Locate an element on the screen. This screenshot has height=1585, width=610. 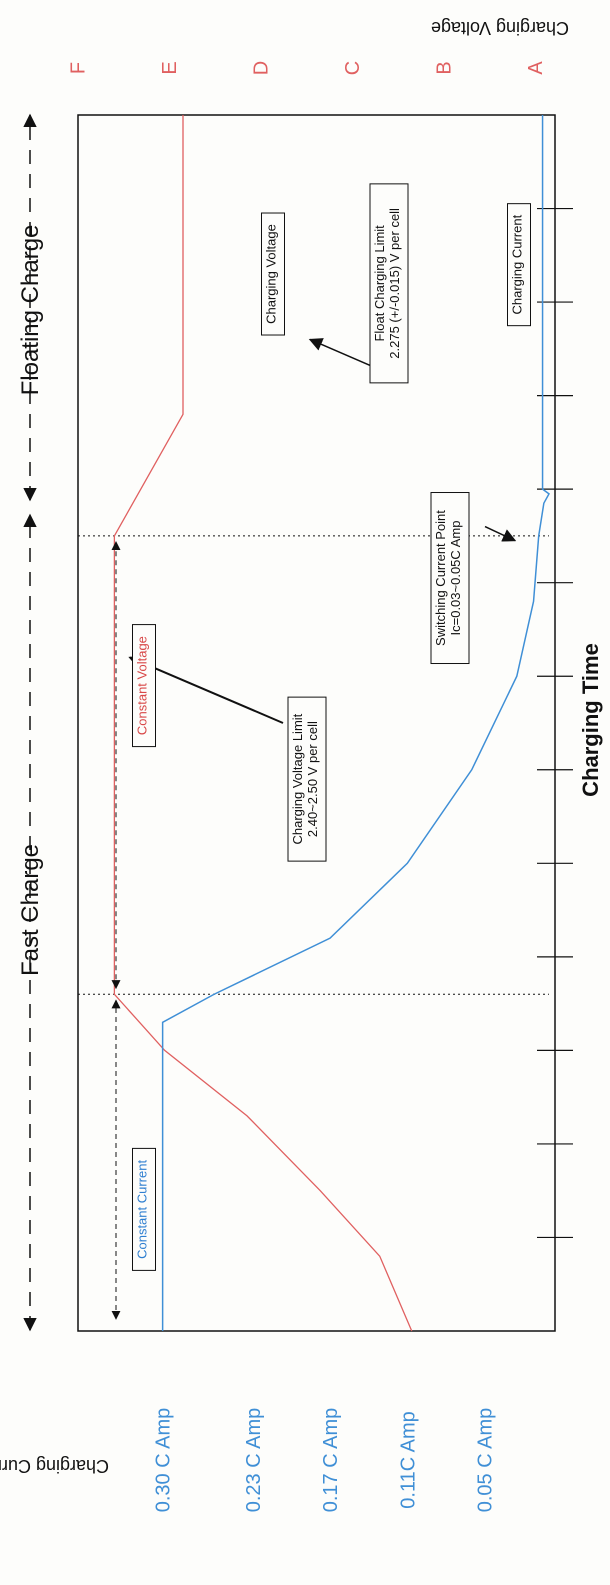
voltage-tick-label: E is located at coordinates (170, 67).